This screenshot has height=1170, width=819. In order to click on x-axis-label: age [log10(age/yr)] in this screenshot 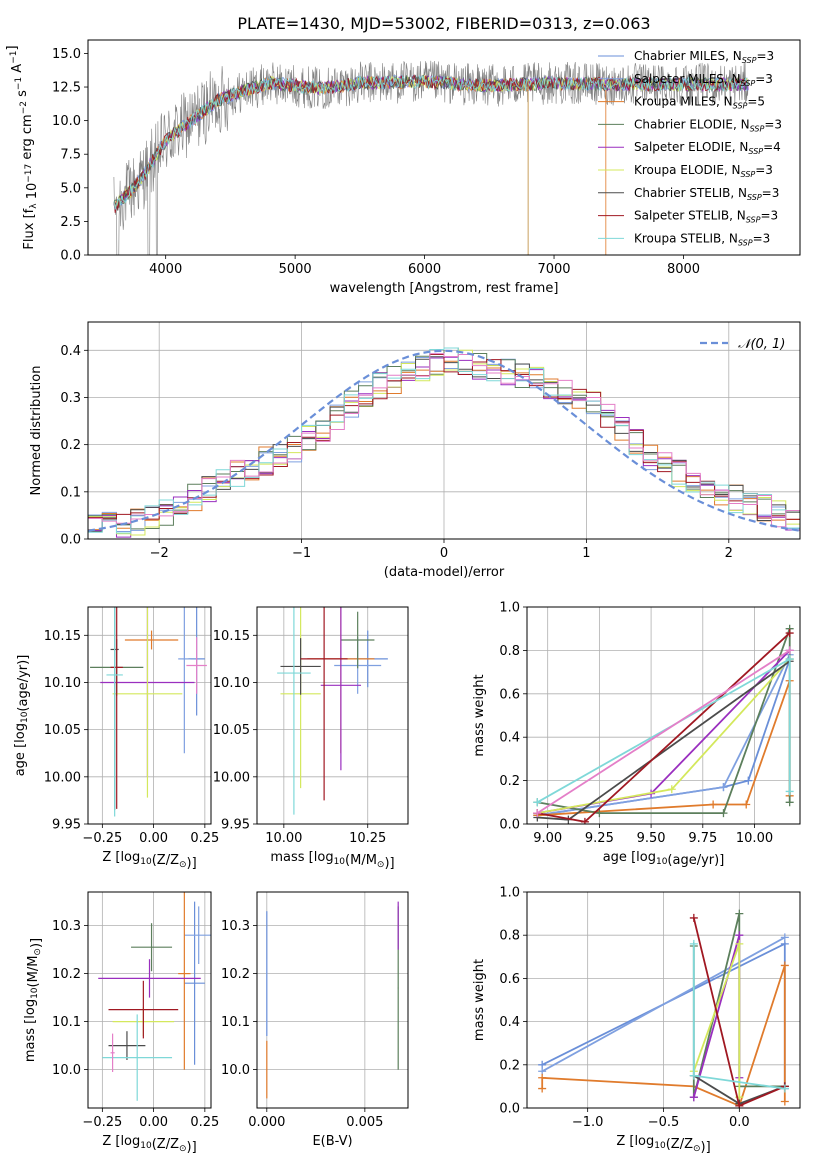, I will do `click(664, 859)`.